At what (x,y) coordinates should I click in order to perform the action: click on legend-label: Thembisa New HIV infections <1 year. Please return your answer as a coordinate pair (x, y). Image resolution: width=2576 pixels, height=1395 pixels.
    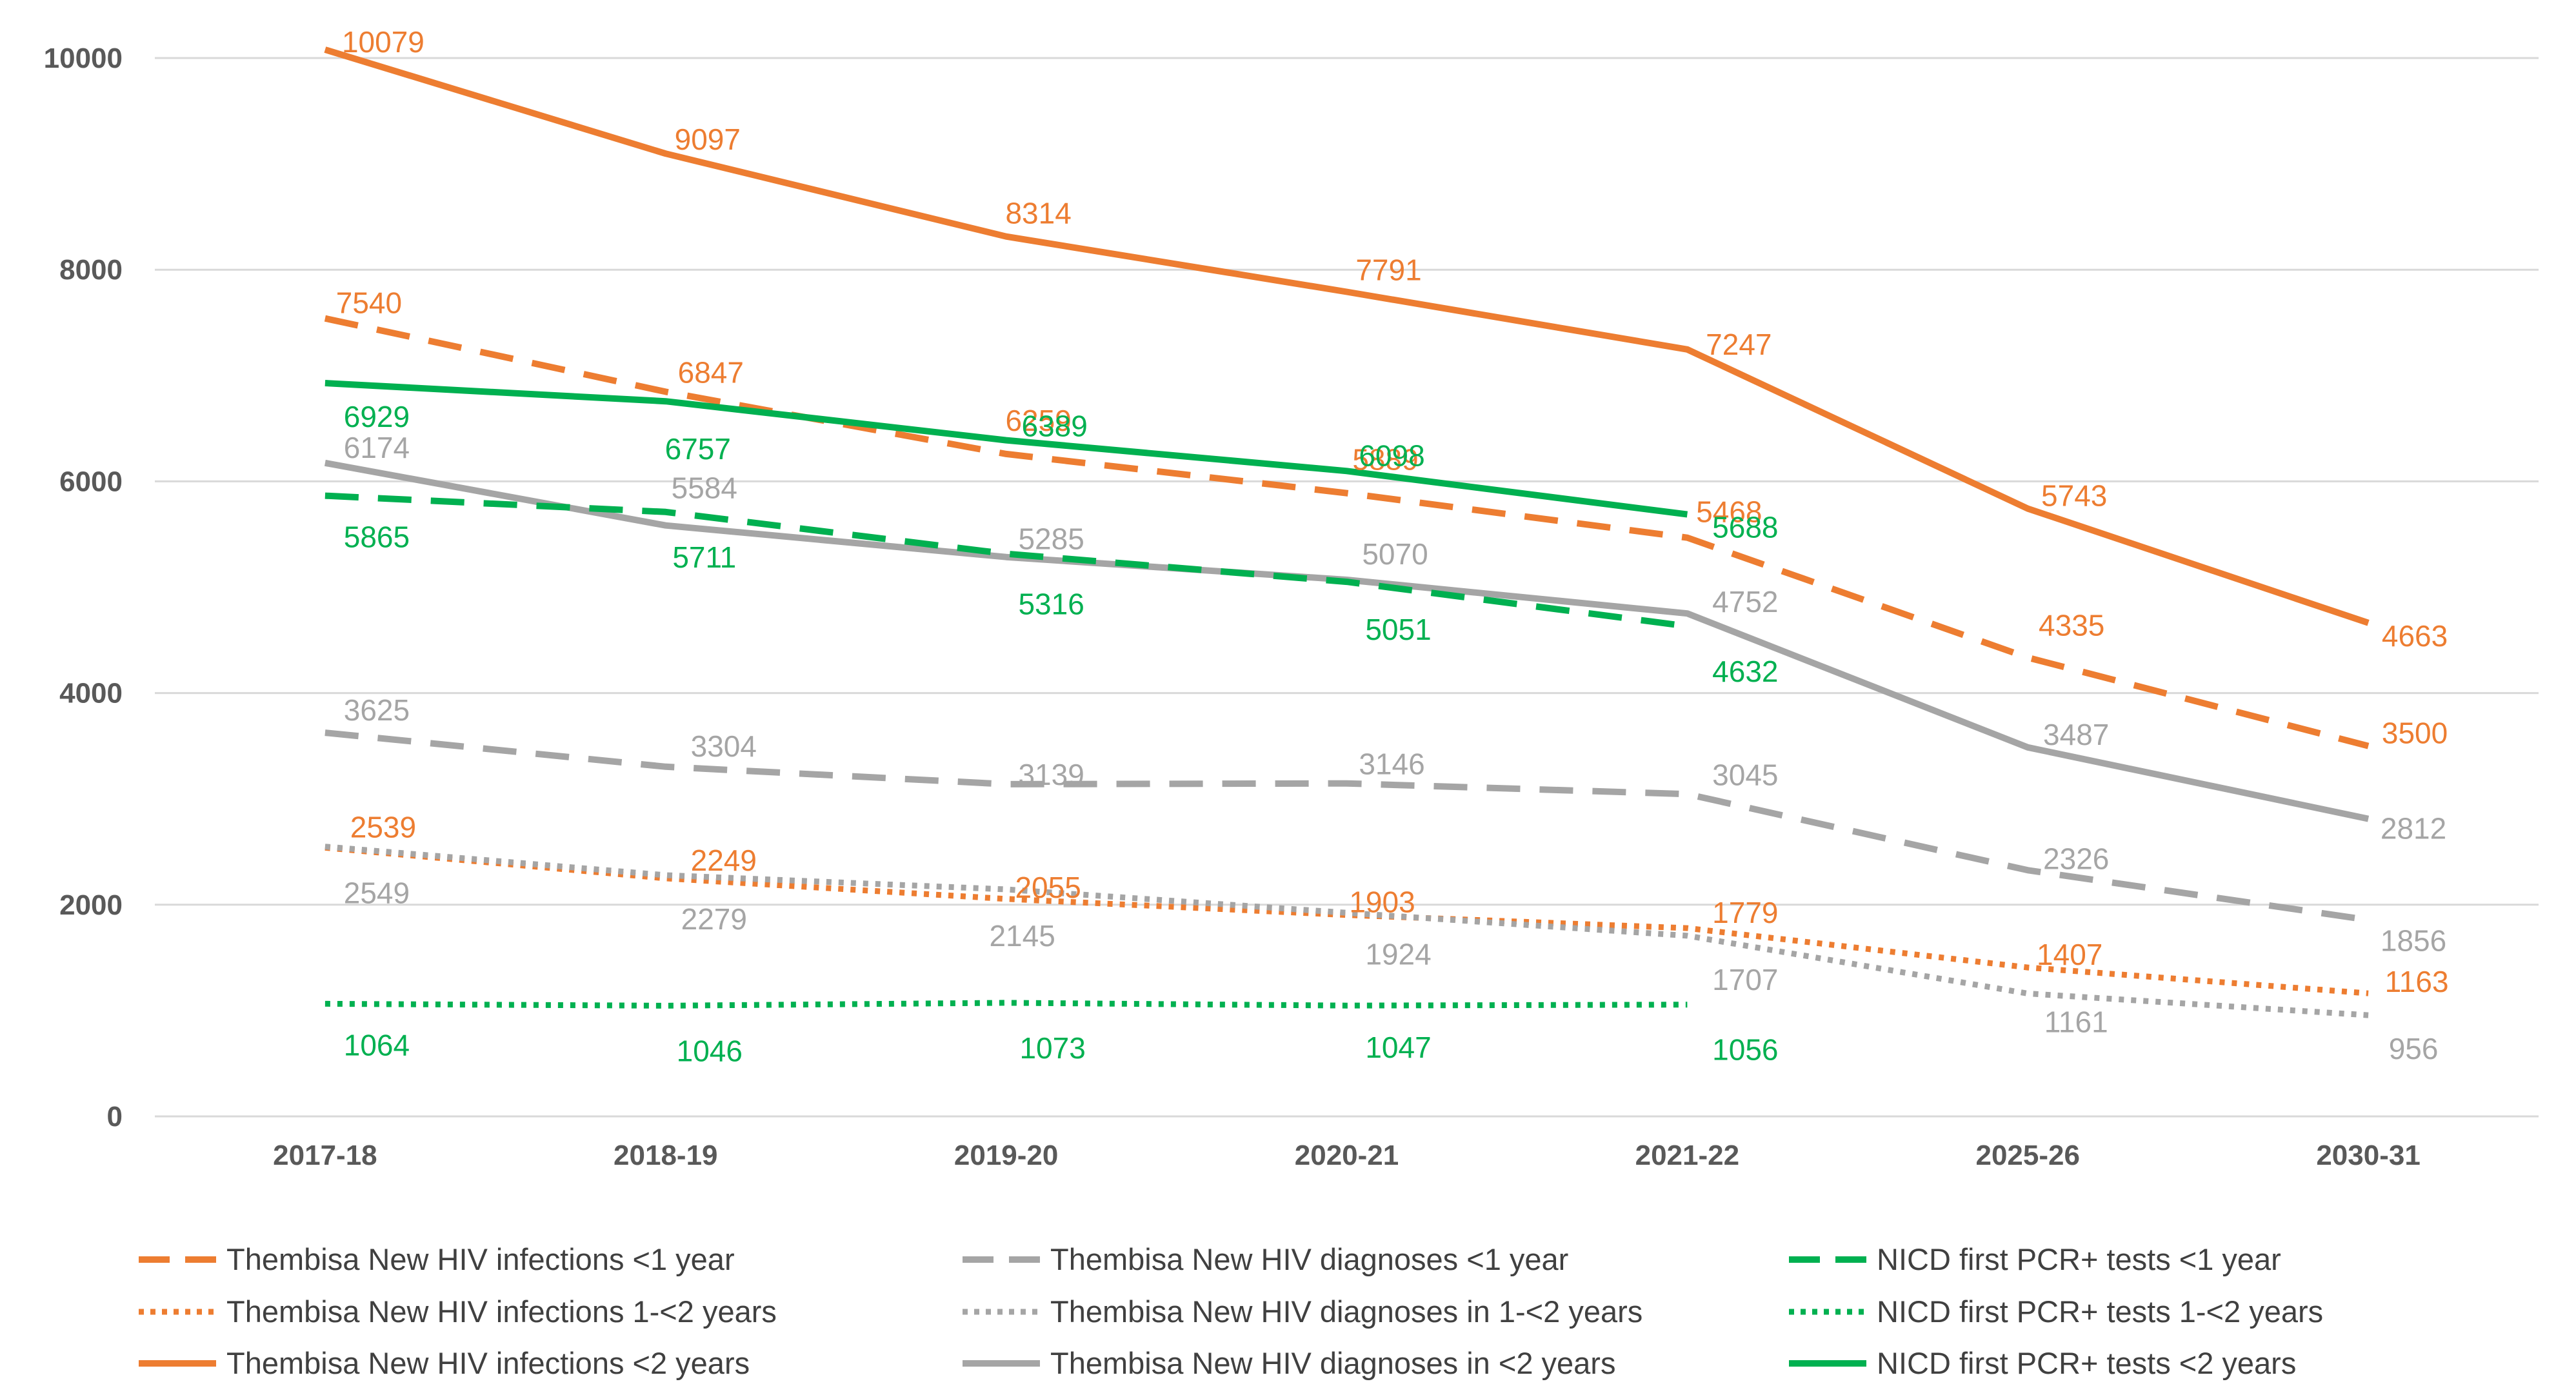
    Looking at the image, I should click on (480, 1259).